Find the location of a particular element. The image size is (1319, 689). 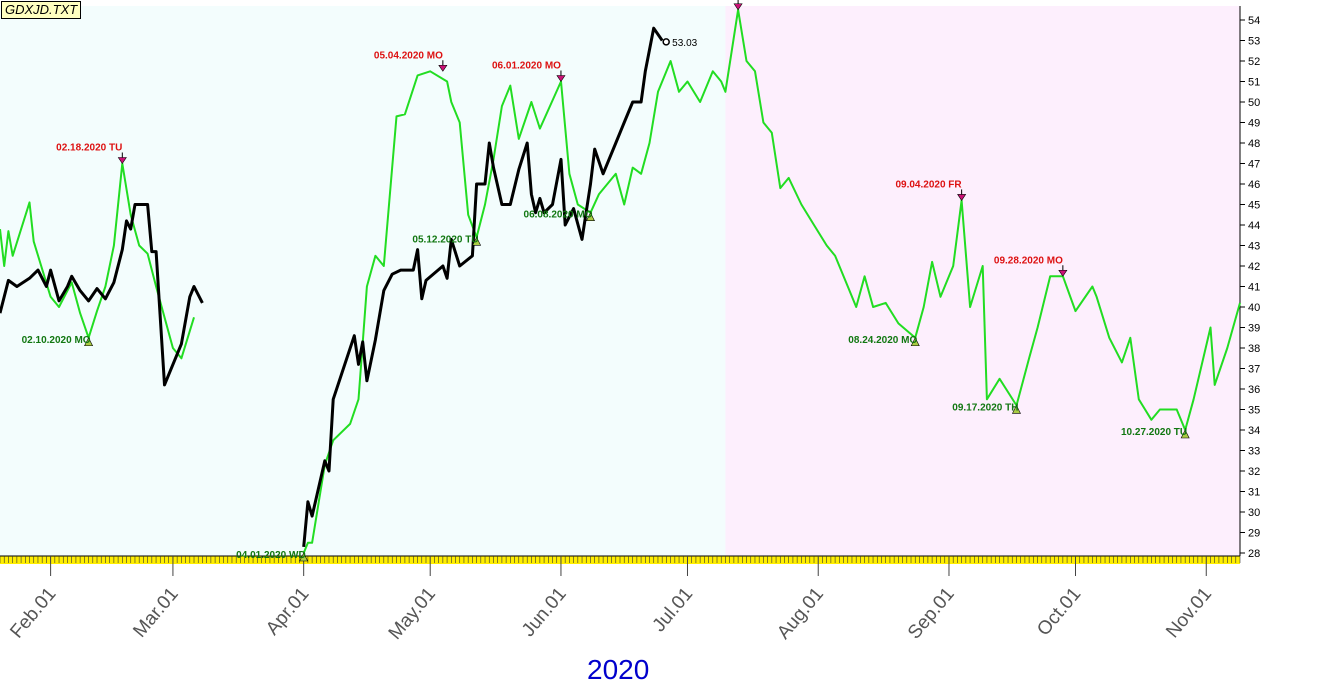

peak-label: 06.01.2020 MO is located at coordinates (526, 66).